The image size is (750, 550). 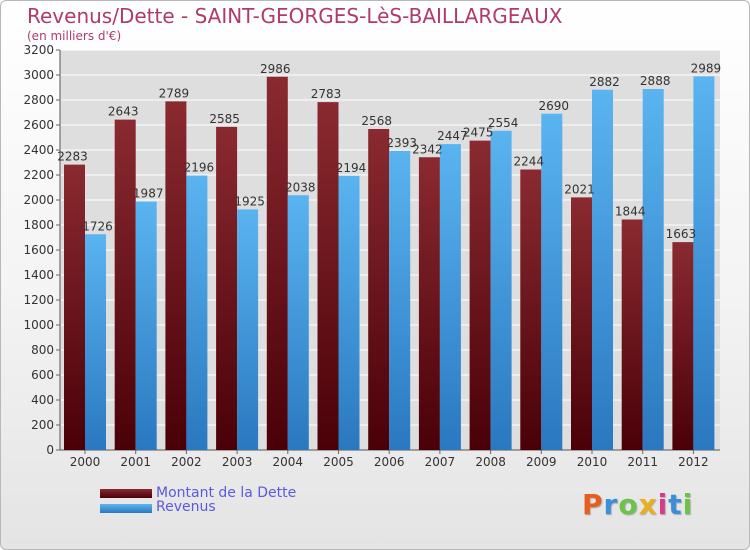 I want to click on y-tick-label: 1200, so click(x=38, y=300).